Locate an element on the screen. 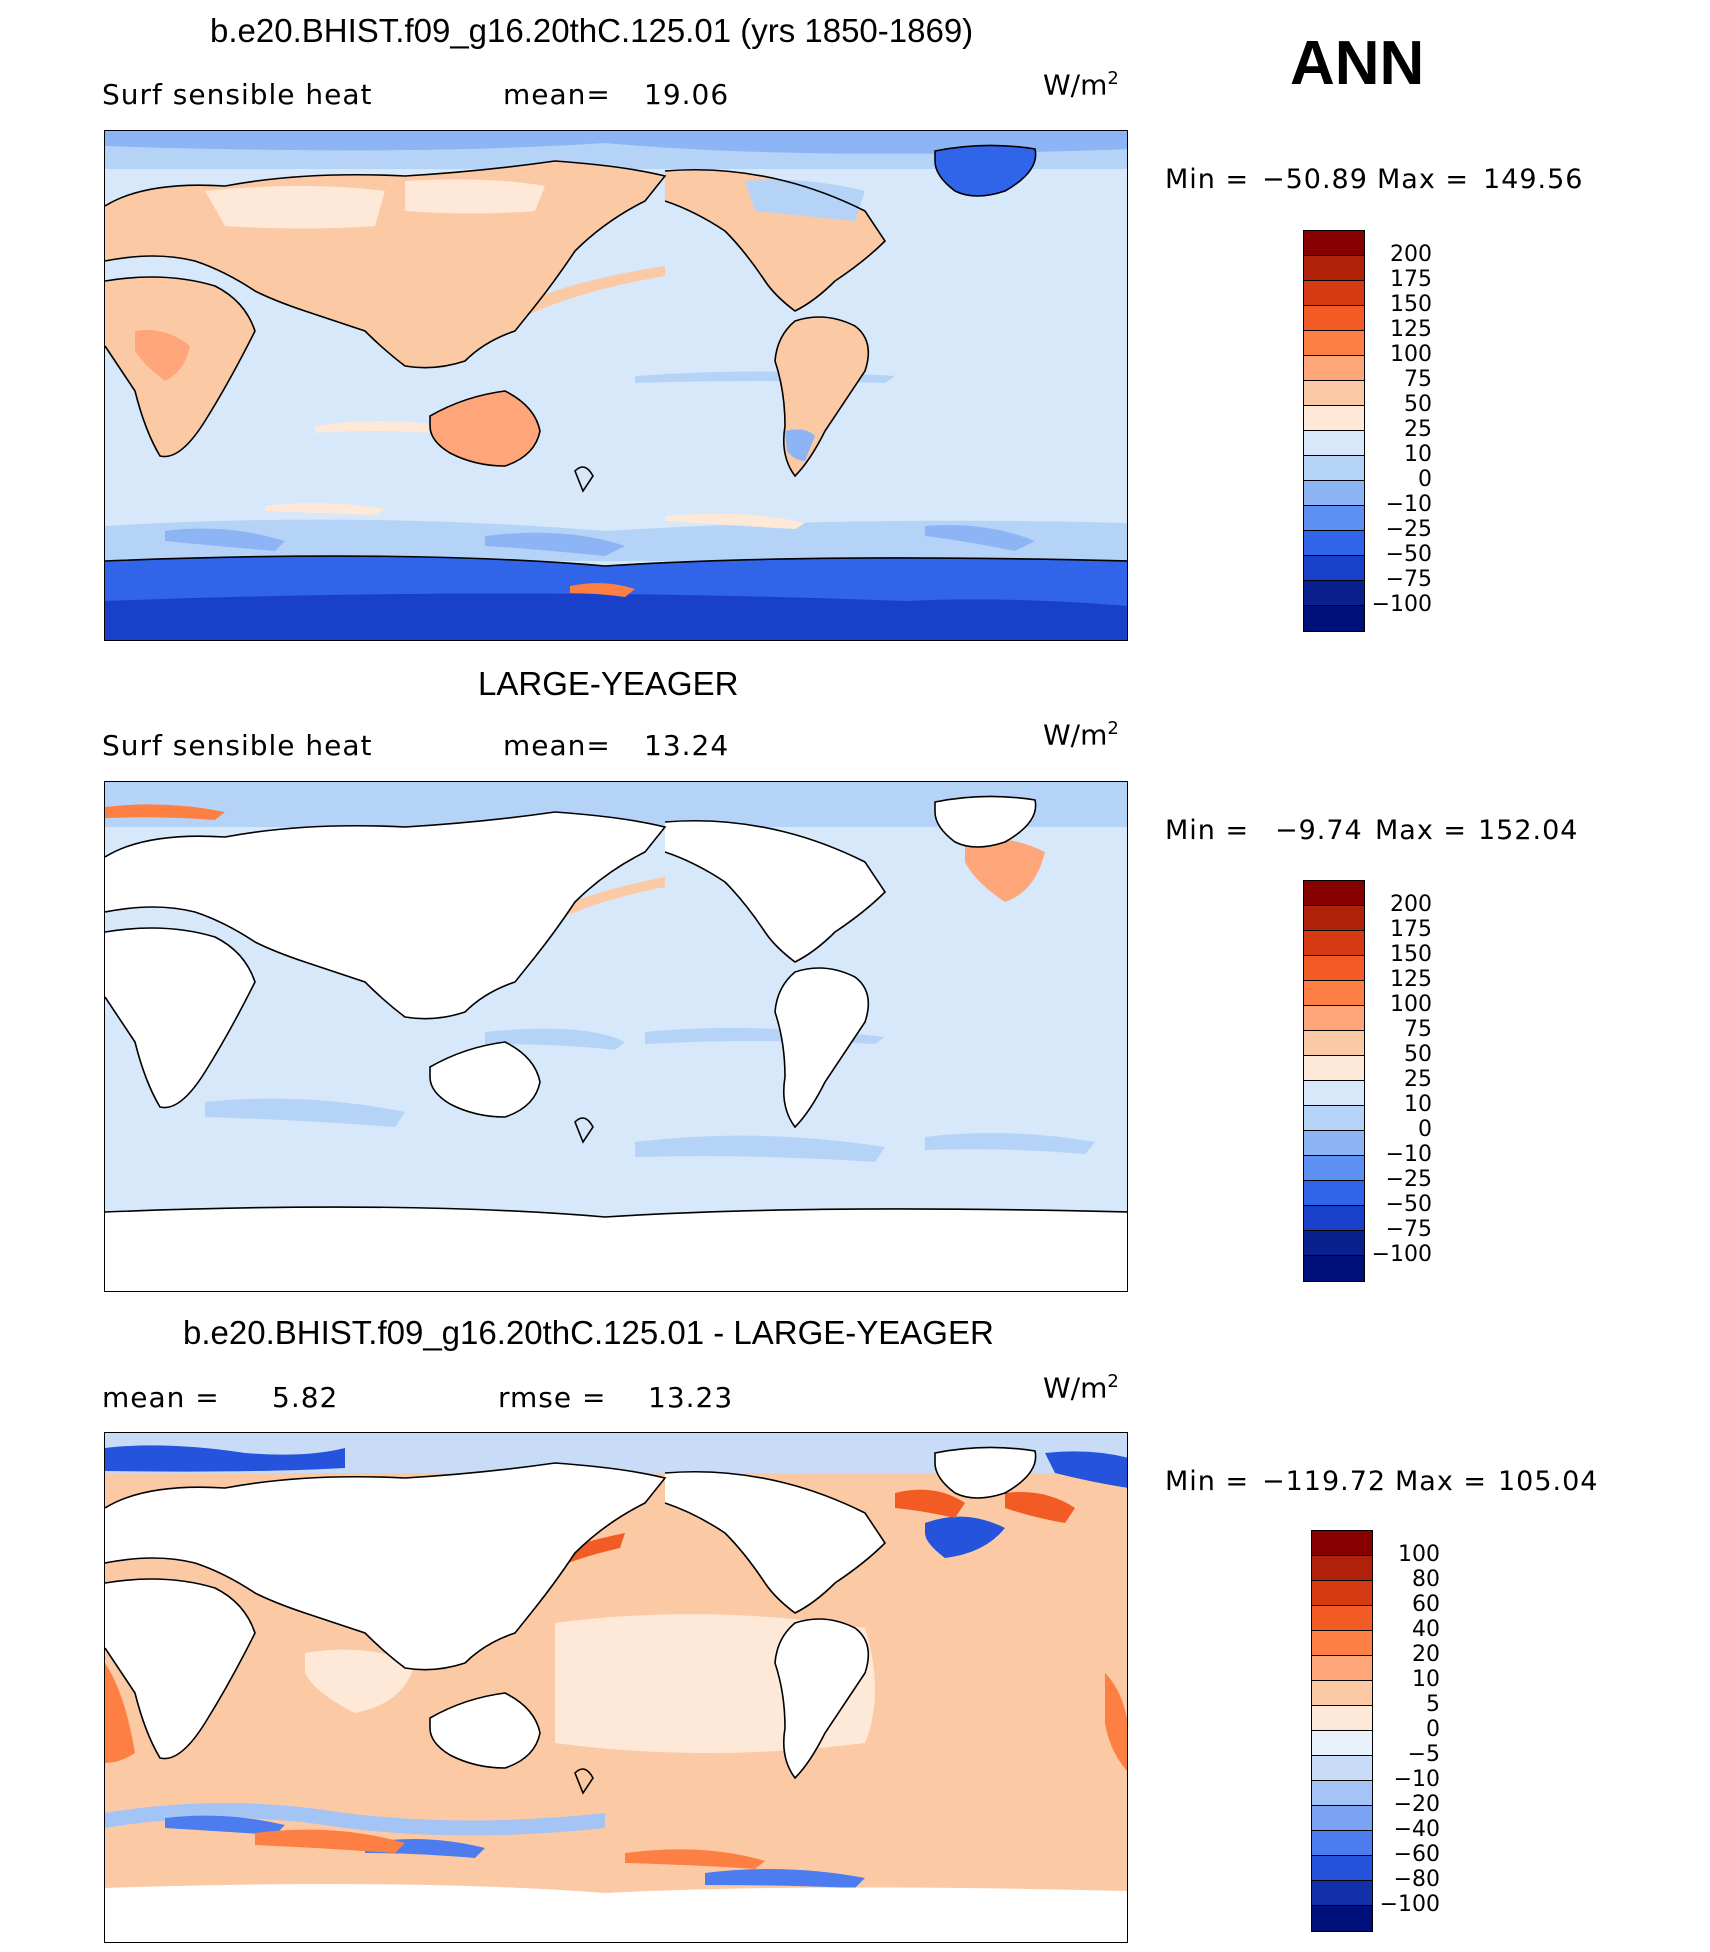 Image resolution: width=1710 pixels, height=1952 pixels. colorbar-tick-label: −80 is located at coordinates (1416, 1879).